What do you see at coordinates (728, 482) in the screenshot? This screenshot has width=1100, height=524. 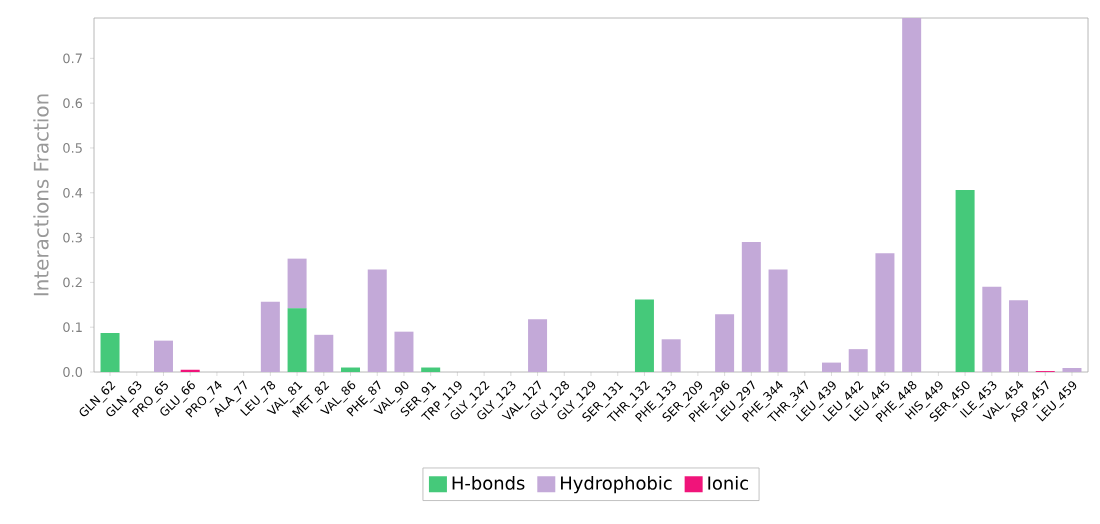 I see `legend-label: Ionic` at bounding box center [728, 482].